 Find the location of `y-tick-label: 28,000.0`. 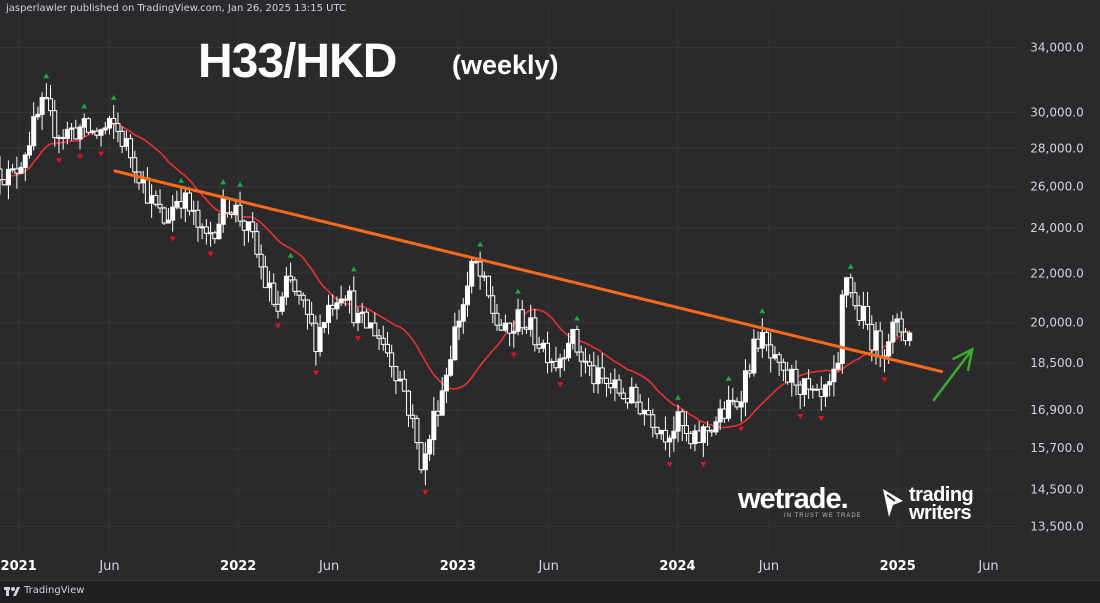

y-tick-label: 28,000.0 is located at coordinates (1056, 148).